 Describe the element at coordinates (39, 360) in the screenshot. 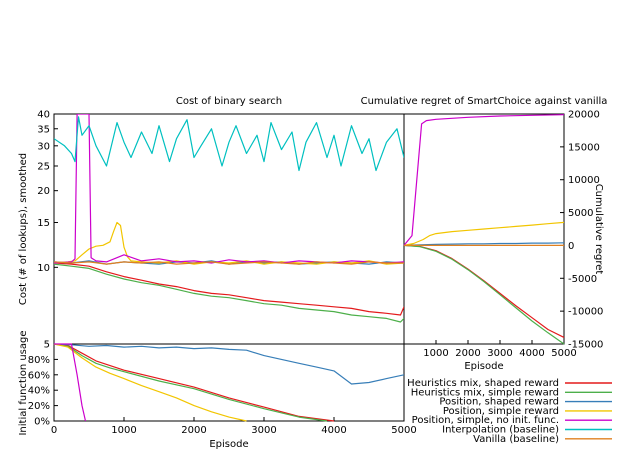

I see `usage-y-tick-label: 80%` at that location.